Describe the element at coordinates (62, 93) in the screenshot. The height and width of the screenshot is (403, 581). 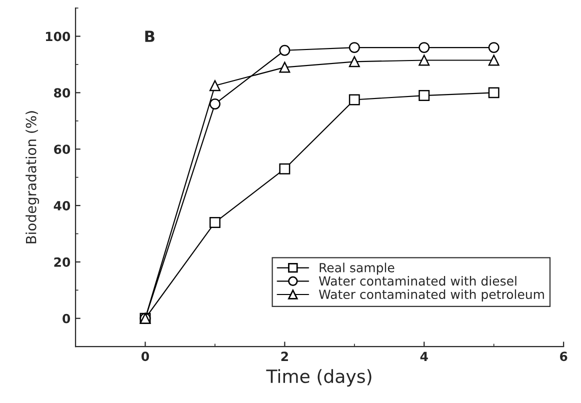
I see `y-tick-label: 80` at that location.